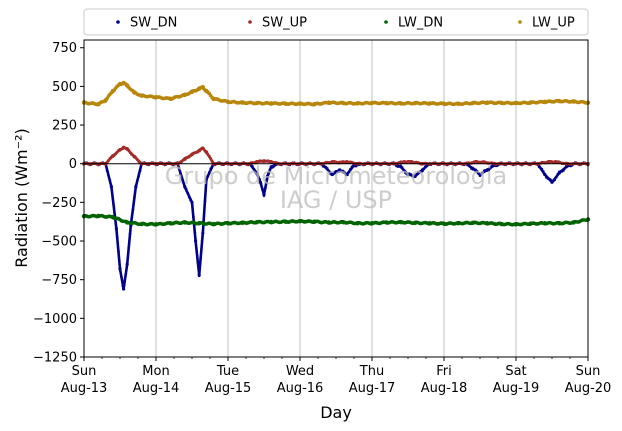 This screenshot has height=431, width=622. What do you see at coordinates (64, 48) in the screenshot?
I see `y-tick-label: 750` at bounding box center [64, 48].